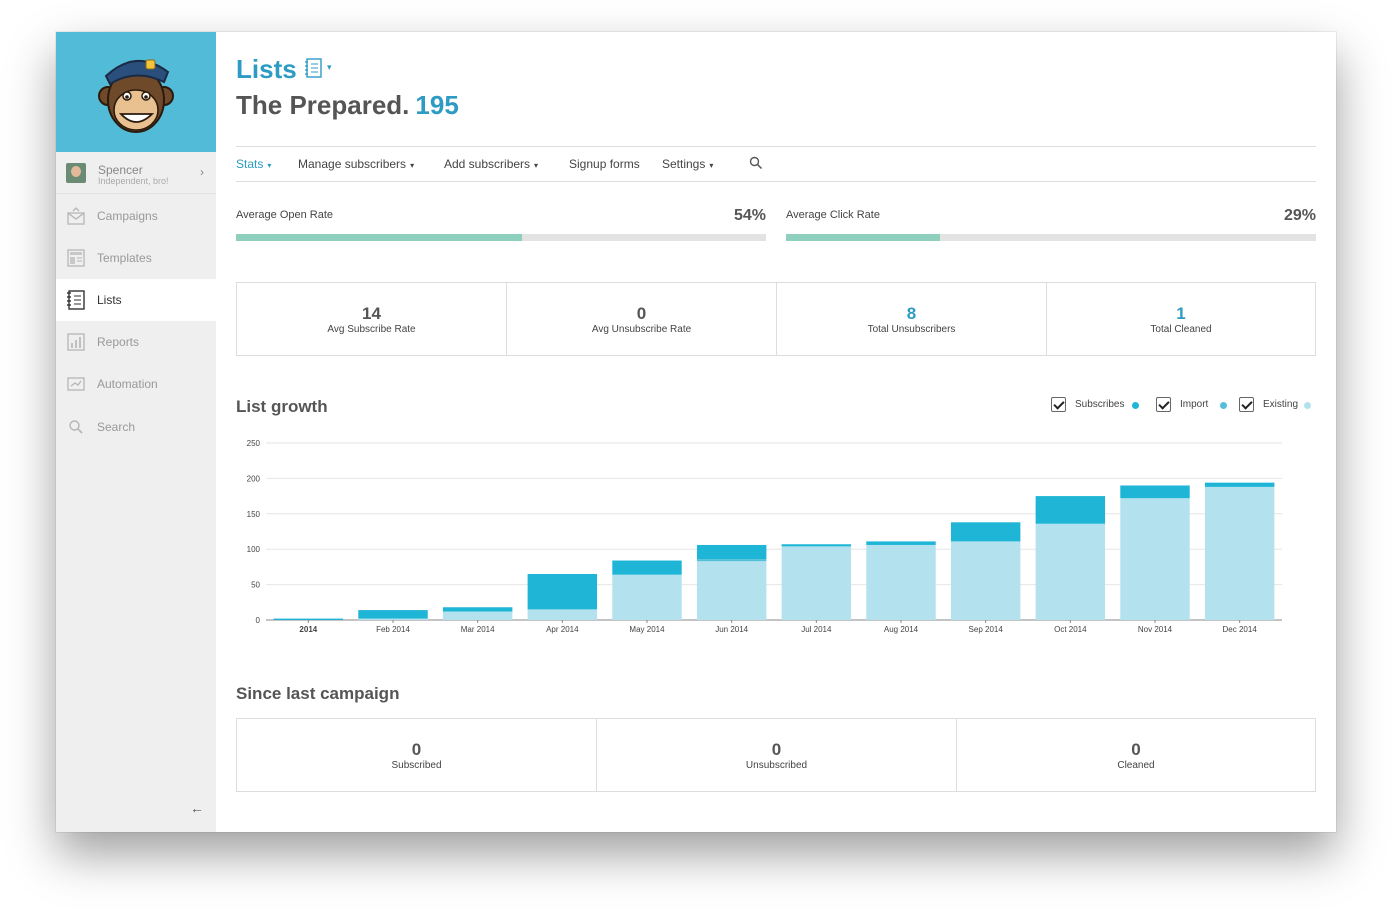 Image resolution: width=1392 pixels, height=912 pixels. Describe the element at coordinates (76, 173) in the screenshot. I see `avatar` at that location.